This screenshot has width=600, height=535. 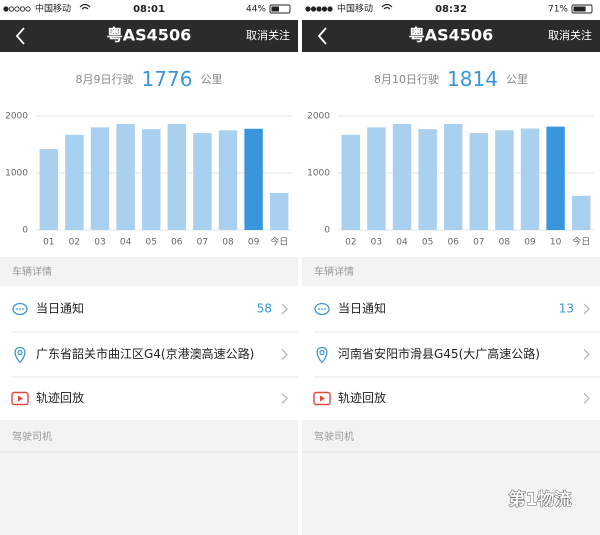 What do you see at coordinates (177, 243) in the screenshot?
I see `x-tick-label: 06` at bounding box center [177, 243].